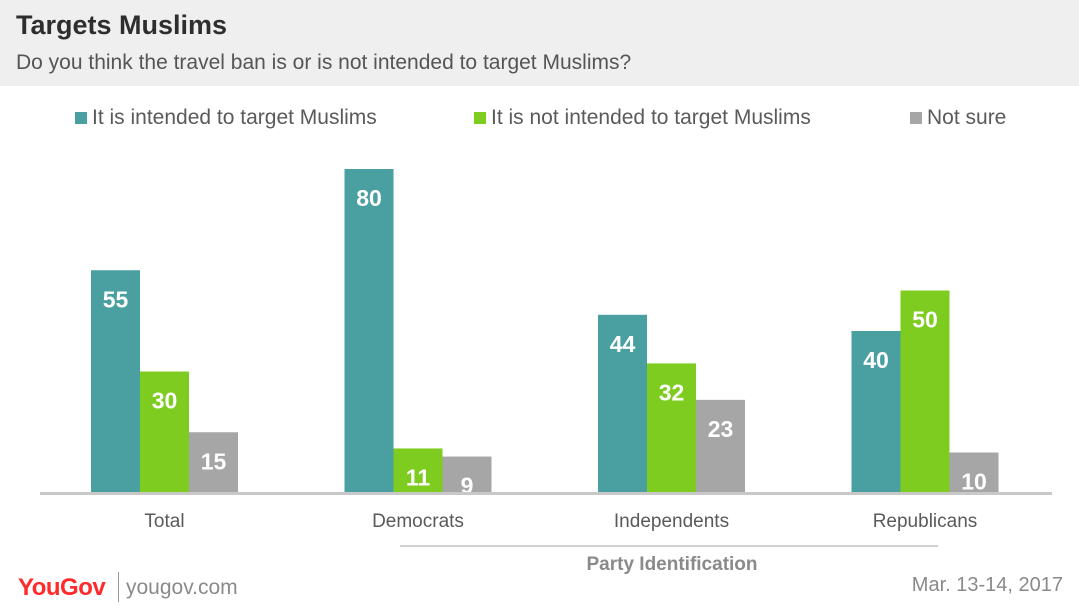 This screenshot has height=611, width=1079. What do you see at coordinates (164, 432) in the screenshot?
I see `bar-total-it-is-not-intended-to-target-muslims` at bounding box center [164, 432].